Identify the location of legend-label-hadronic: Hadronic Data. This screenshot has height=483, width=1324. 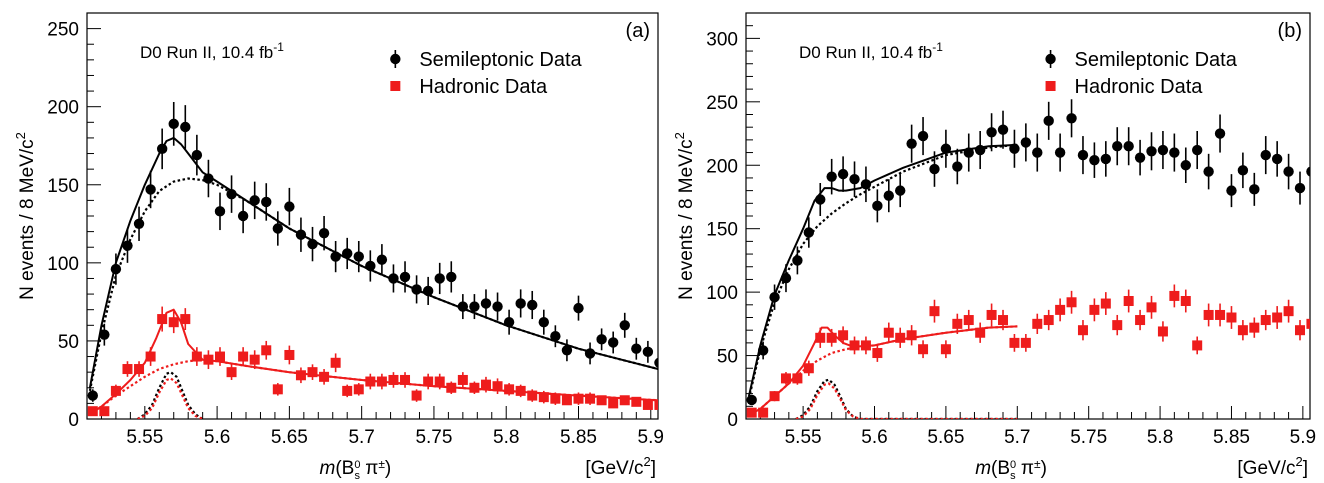
(1139, 87).